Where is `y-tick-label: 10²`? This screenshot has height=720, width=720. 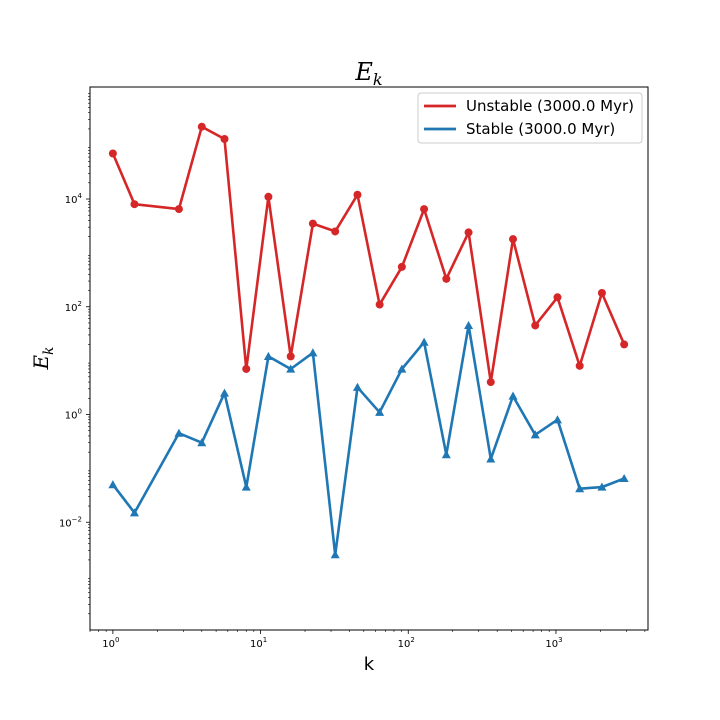 y-tick-label: 10² is located at coordinates (73, 307).